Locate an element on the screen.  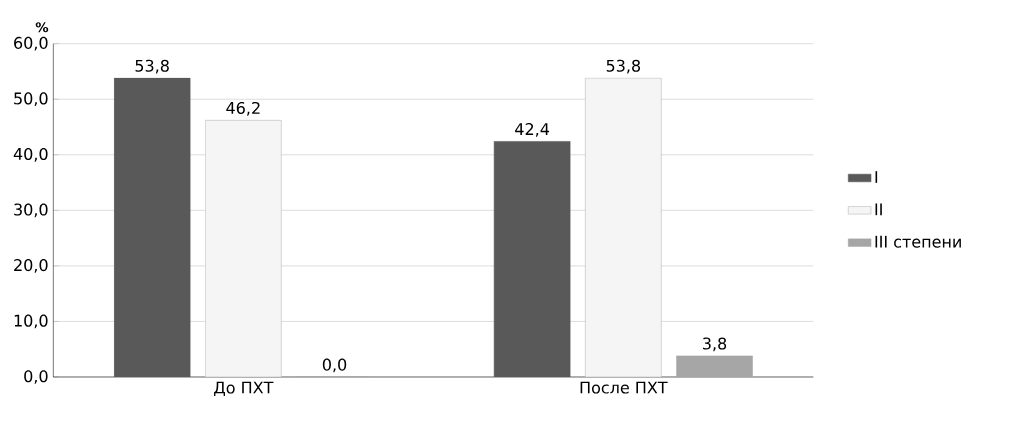
data-label: 46,2 is located at coordinates (243, 108).